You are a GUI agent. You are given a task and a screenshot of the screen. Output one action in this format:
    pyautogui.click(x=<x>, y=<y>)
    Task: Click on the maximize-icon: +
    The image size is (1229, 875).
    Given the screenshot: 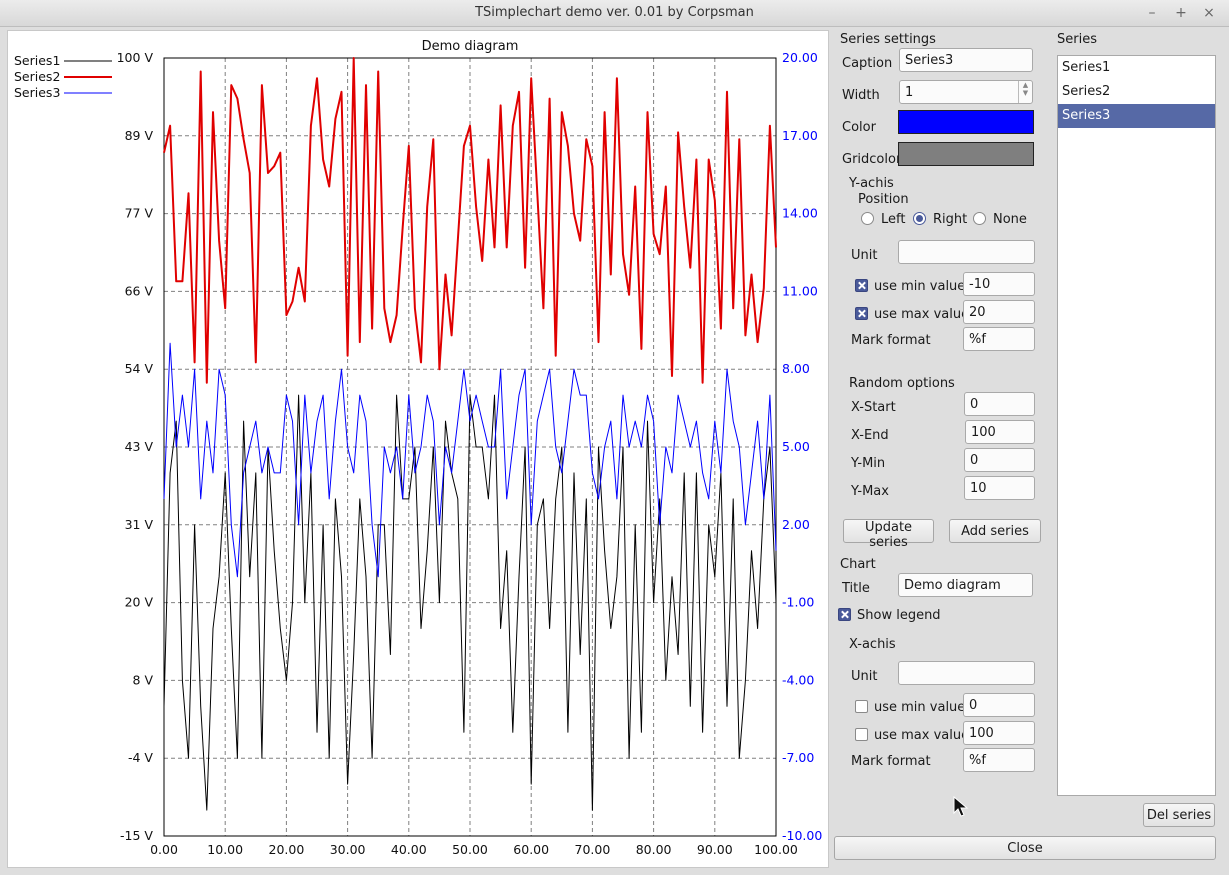 What is the action you would take?
    pyautogui.click(x=1181, y=13)
    